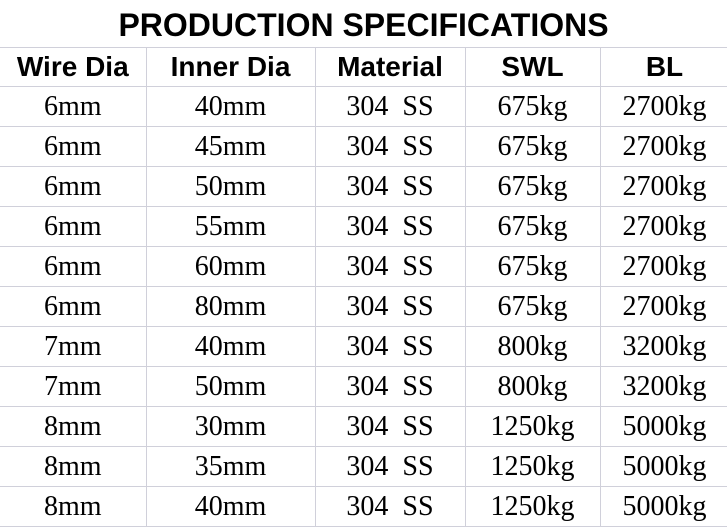 The image size is (727, 528). What do you see at coordinates (230, 466) in the screenshot?
I see `cell-inner-dia: 35mm` at bounding box center [230, 466].